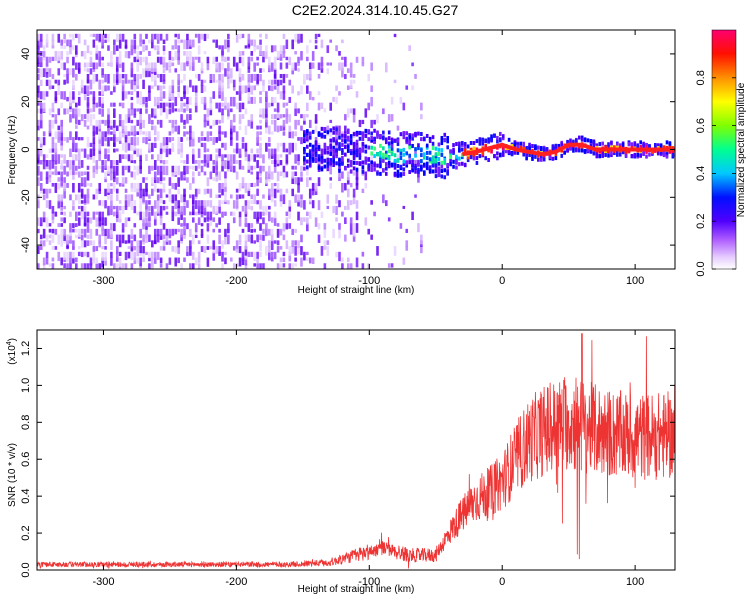 The height and width of the screenshot is (600, 750). What do you see at coordinates (26, 422) in the screenshot?
I see `snr-y-tick-label: 0.8` at bounding box center [26, 422].